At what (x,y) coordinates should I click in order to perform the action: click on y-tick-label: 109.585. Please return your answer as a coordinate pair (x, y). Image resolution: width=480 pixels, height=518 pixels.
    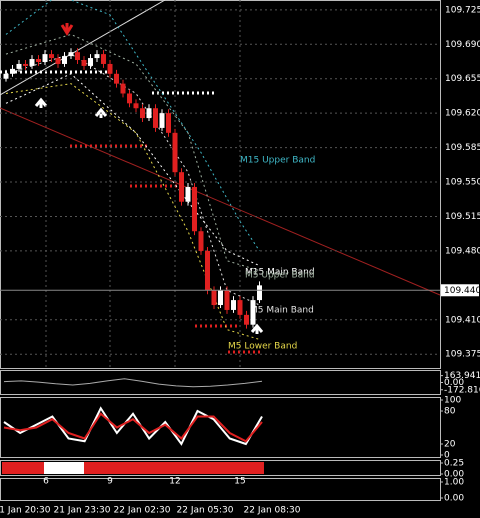
    Looking at the image, I should click on (462, 148).